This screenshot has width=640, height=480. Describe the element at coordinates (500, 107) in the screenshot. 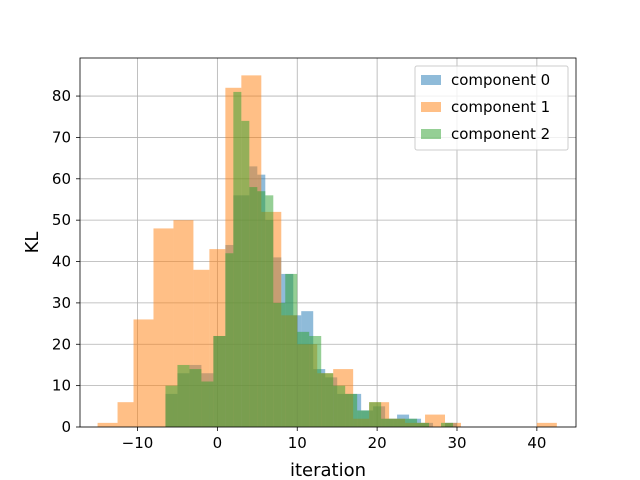

I see `legend-label-1: component 1` at that location.